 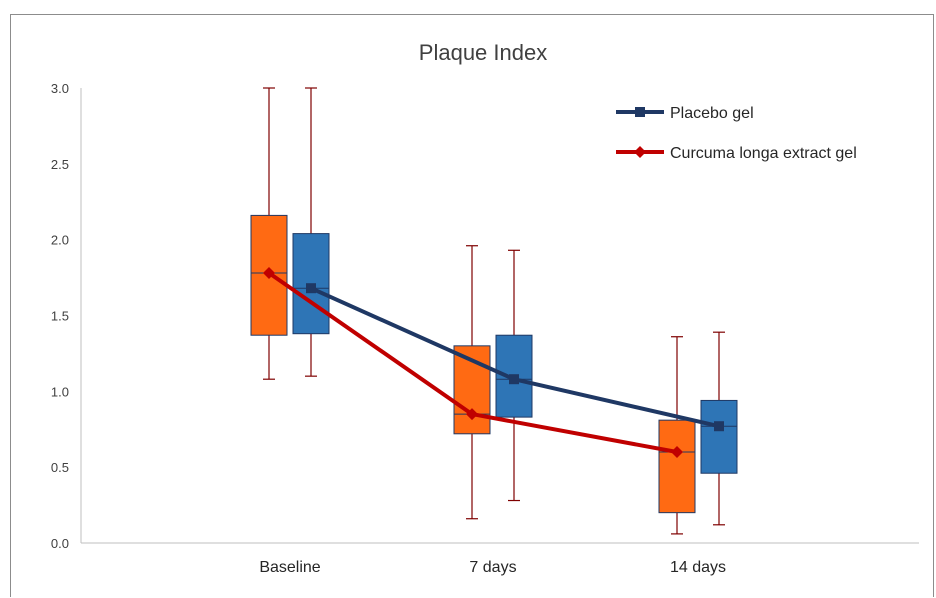 I want to click on x-axis-categories: Baseline 7 days 14 days, so click(x=492, y=567).